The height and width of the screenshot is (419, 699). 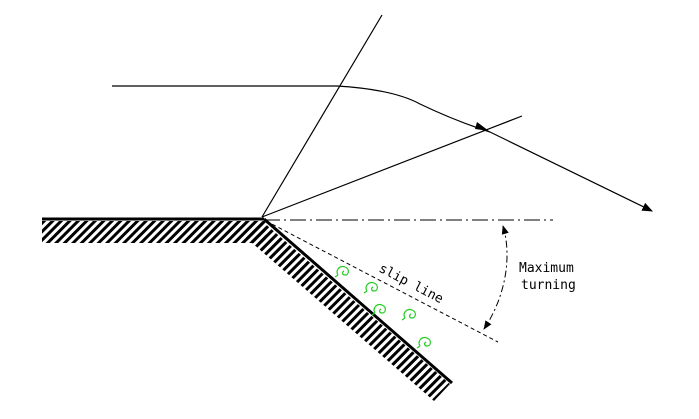 What do you see at coordinates (546, 268) in the screenshot?
I see `max-turning-label-line1: Maximum` at bounding box center [546, 268].